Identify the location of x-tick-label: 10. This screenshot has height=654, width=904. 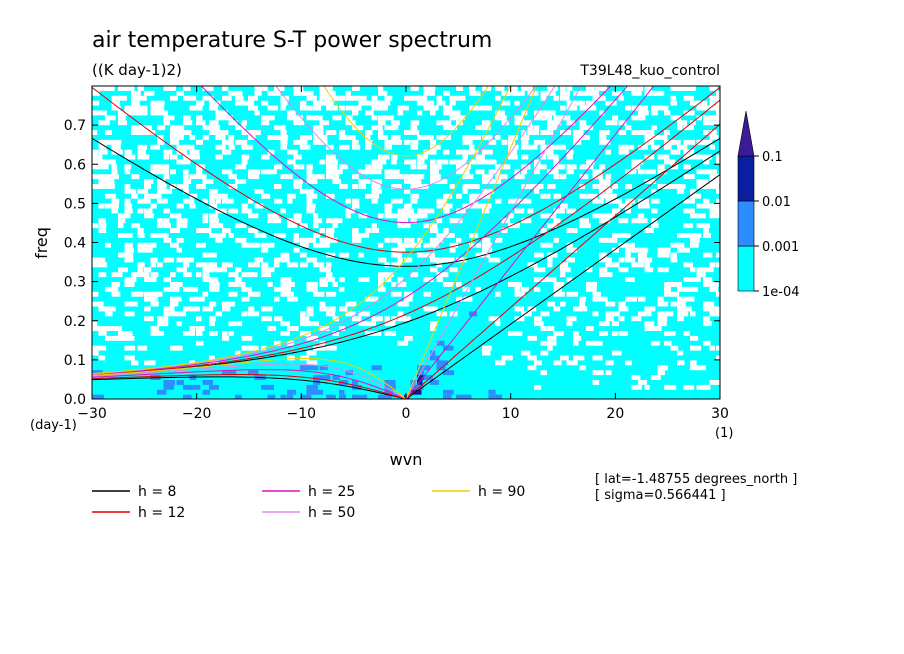
(511, 414).